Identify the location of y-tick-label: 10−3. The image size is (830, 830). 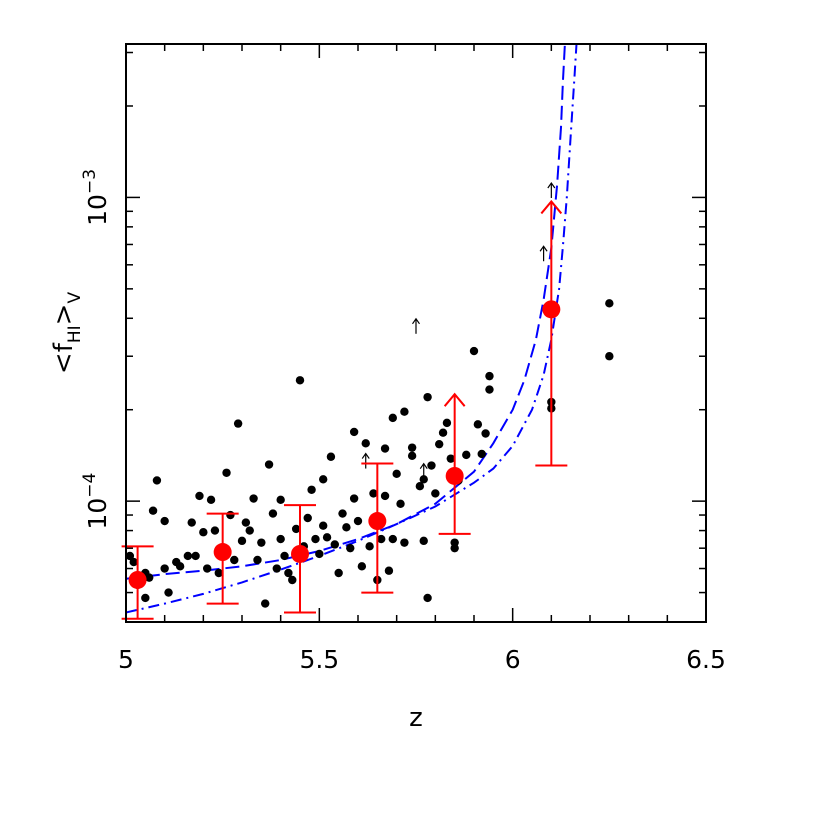
(96, 197).